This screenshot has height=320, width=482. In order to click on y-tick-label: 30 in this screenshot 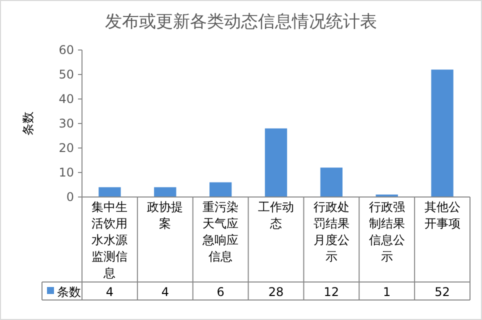, I will do `click(66, 123)`.